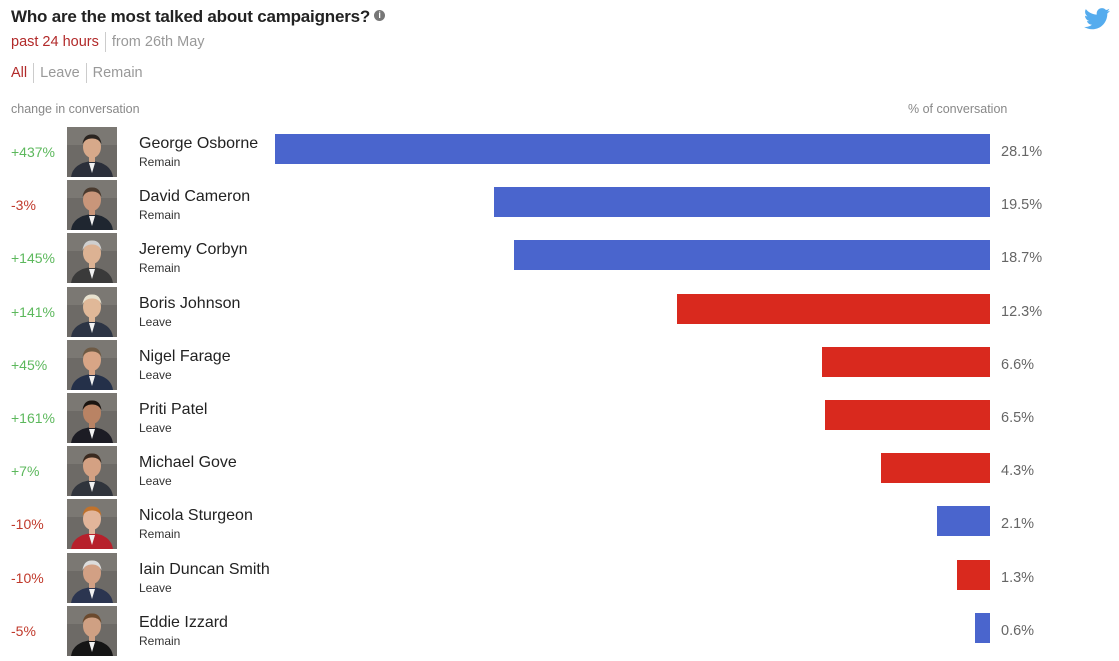 The image size is (1119, 661). I want to click on table-row: -5% Eddie Izzard Remain 0.6%, so click(559, 631).